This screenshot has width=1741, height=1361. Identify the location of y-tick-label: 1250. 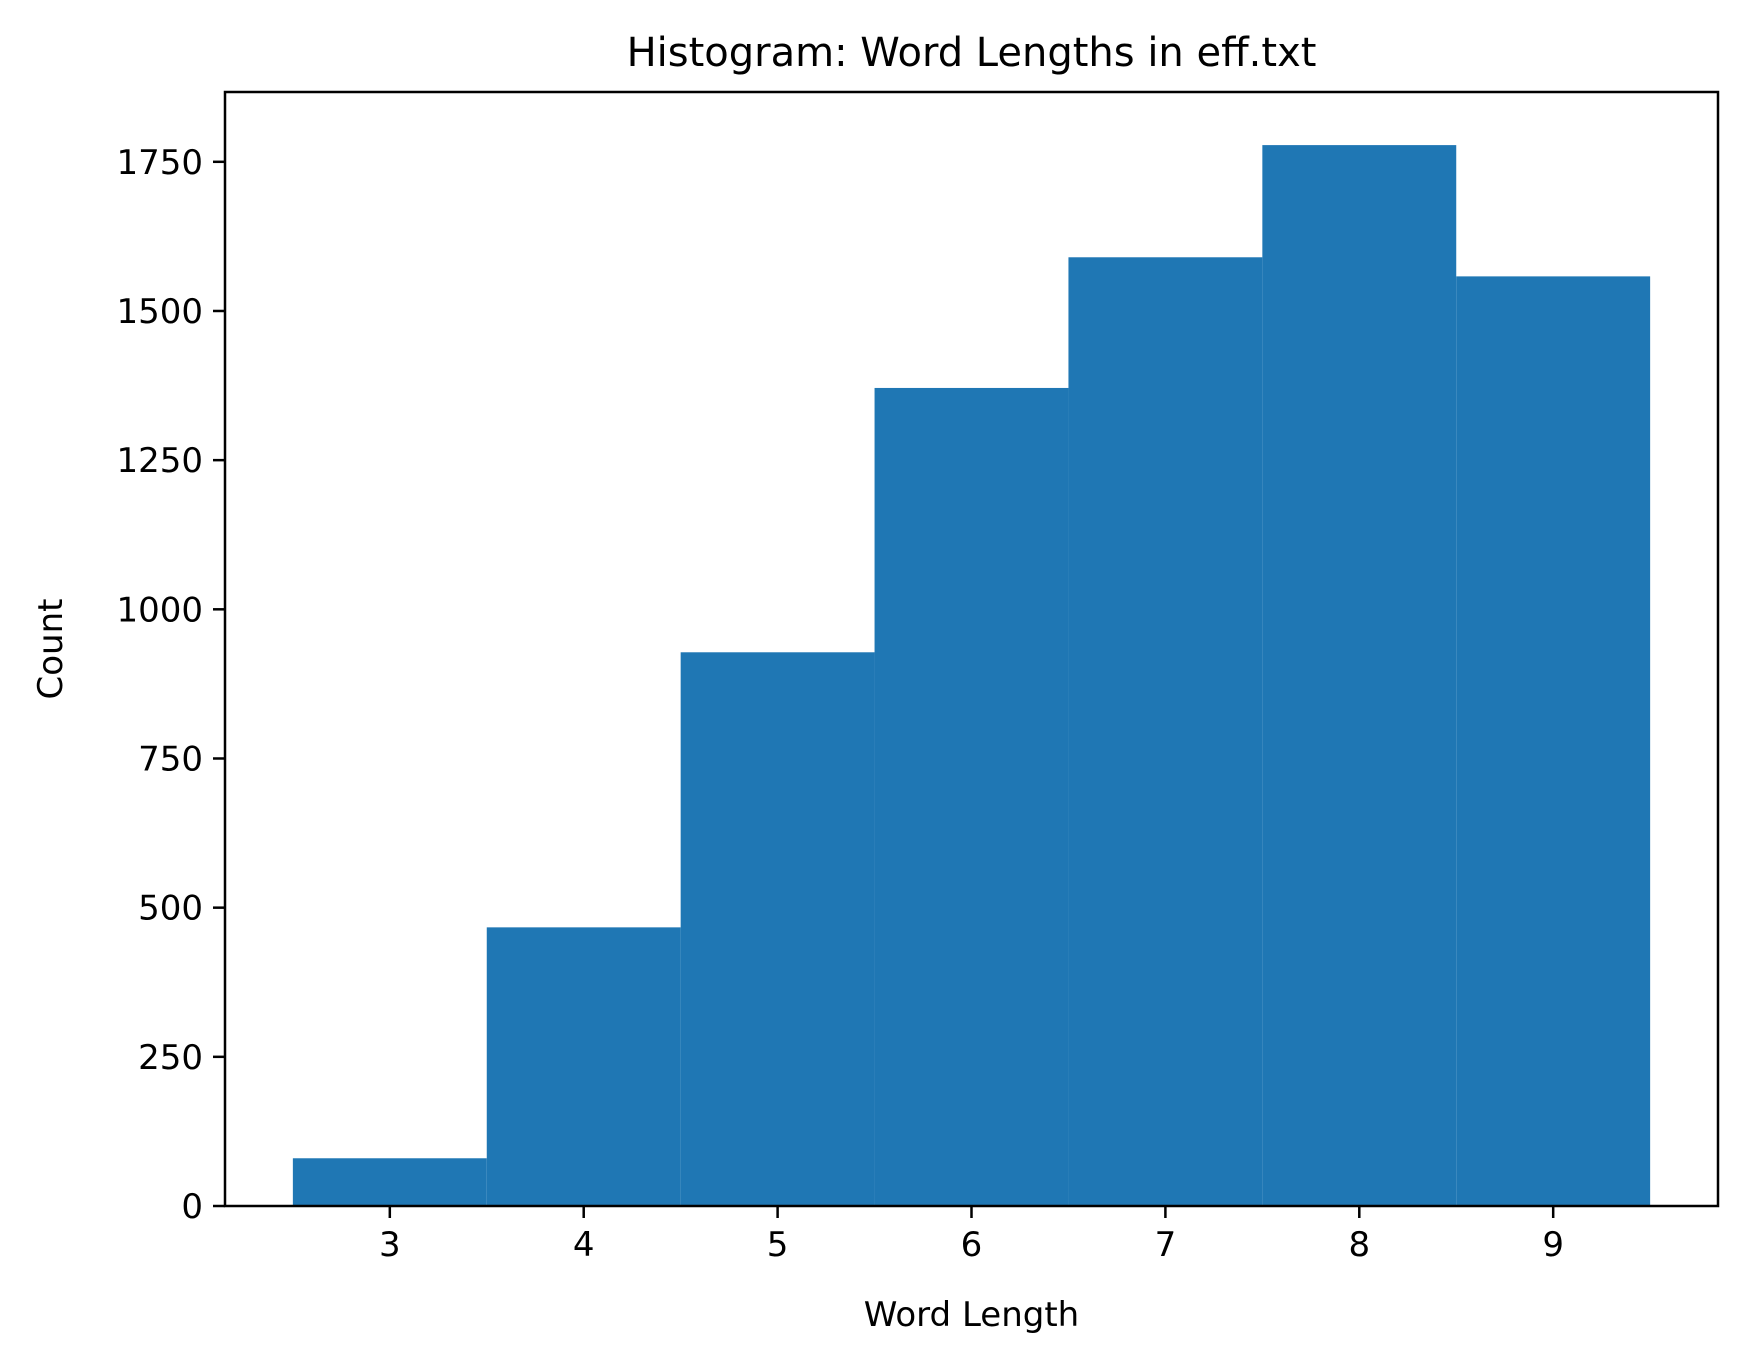
(159, 461).